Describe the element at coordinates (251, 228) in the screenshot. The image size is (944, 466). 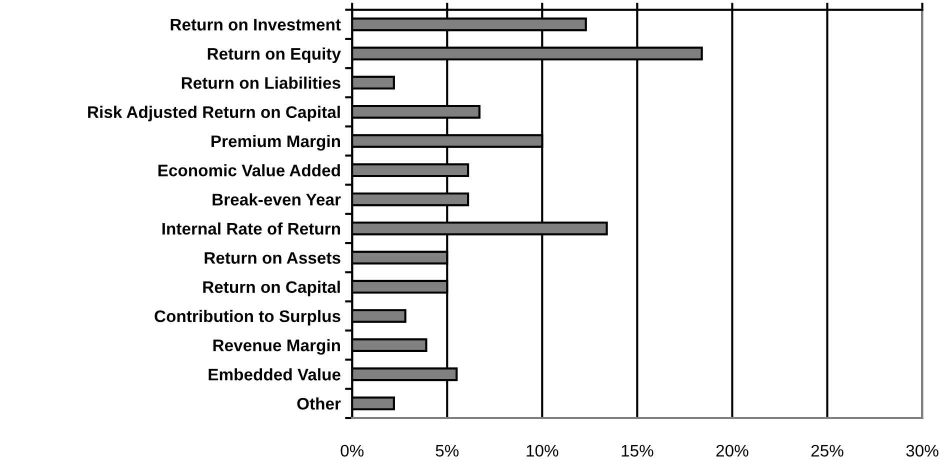
I see `y-tick-label: Internal Rate of Return` at that location.